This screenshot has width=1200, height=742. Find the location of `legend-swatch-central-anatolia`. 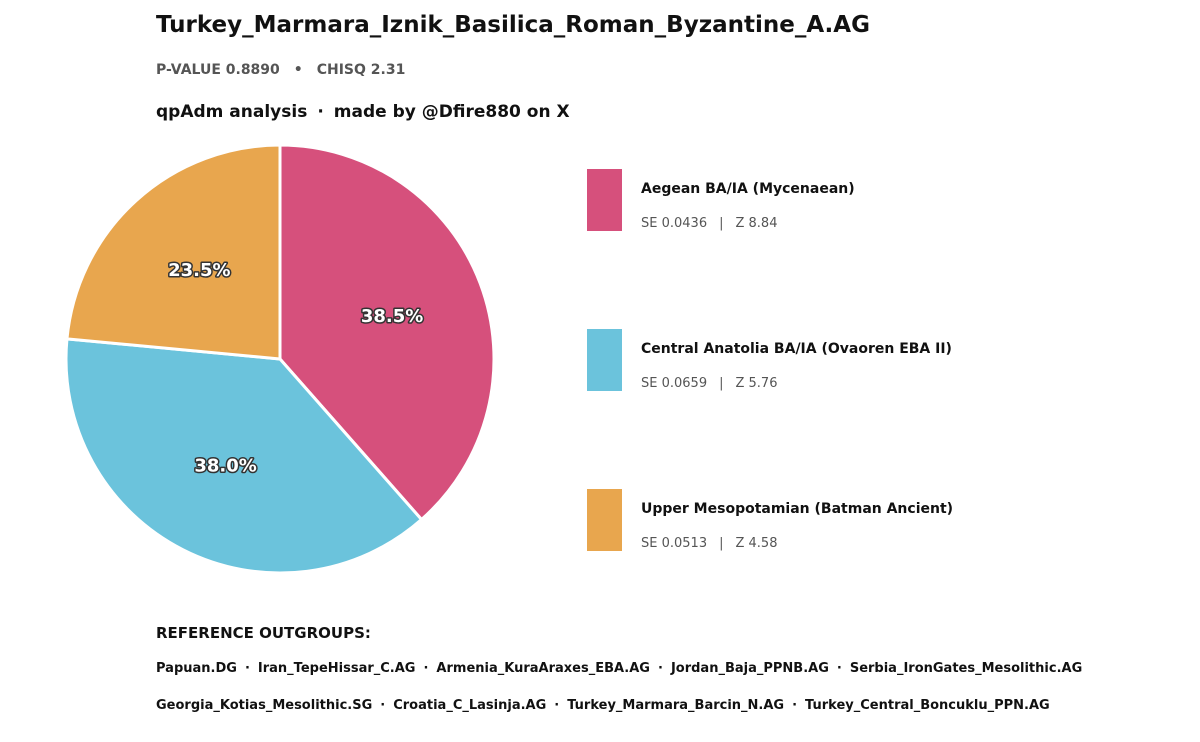

legend-swatch-central-anatolia is located at coordinates (604, 360).